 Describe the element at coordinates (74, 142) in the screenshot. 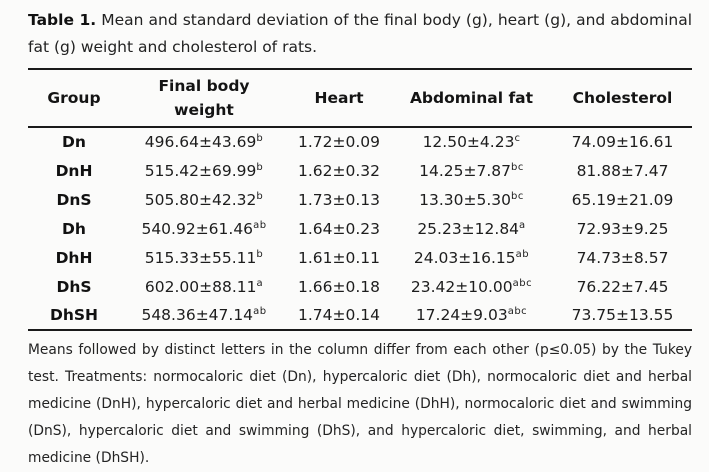

I see `cell-group: Dn` at that location.